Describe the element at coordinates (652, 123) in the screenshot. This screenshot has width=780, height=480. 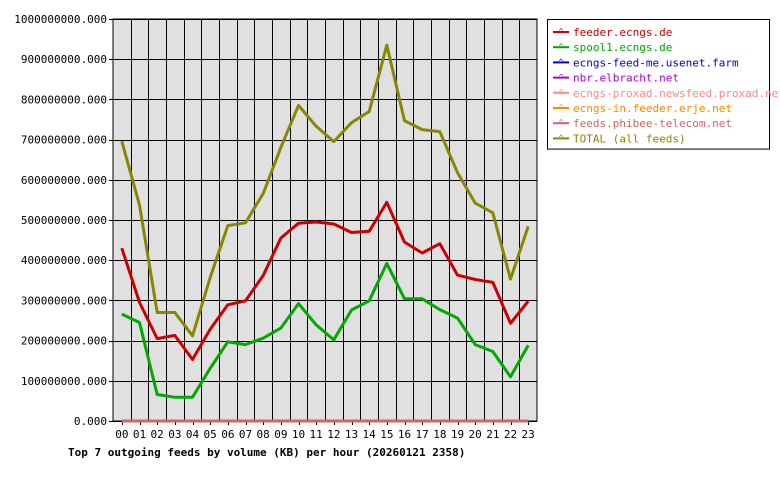
I see `legend-entry: feeds.phibee-telecom.net` at that location.